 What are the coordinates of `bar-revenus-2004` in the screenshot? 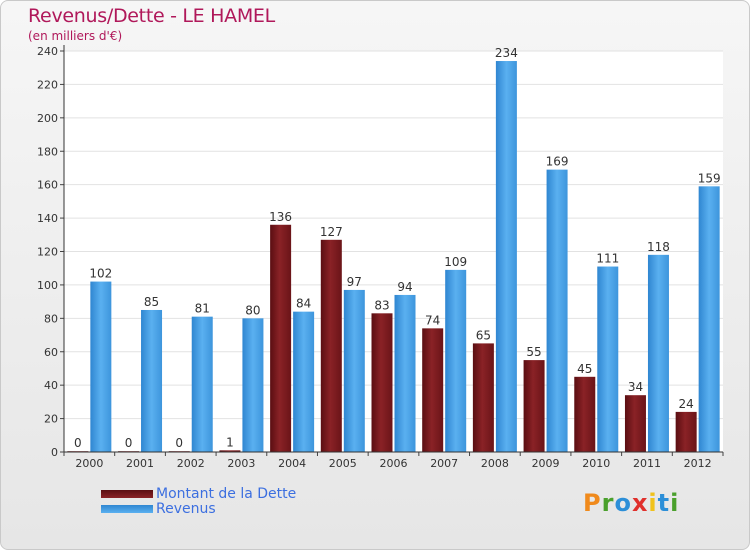 It's located at (304, 381).